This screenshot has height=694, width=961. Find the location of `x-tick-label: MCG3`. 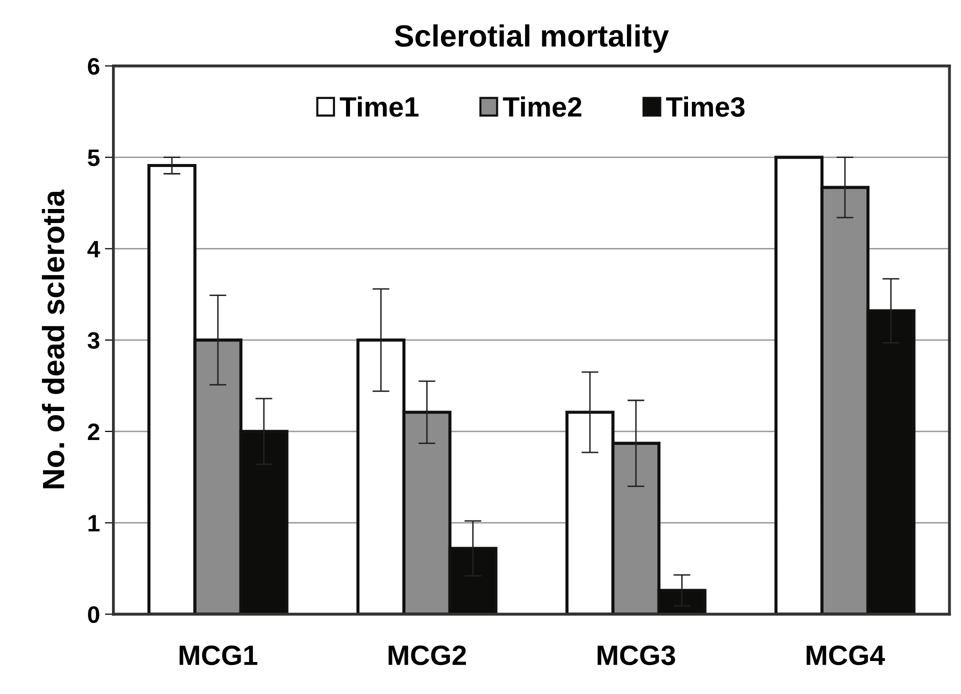

x-tick-label: MCG3 is located at coordinates (637, 655).